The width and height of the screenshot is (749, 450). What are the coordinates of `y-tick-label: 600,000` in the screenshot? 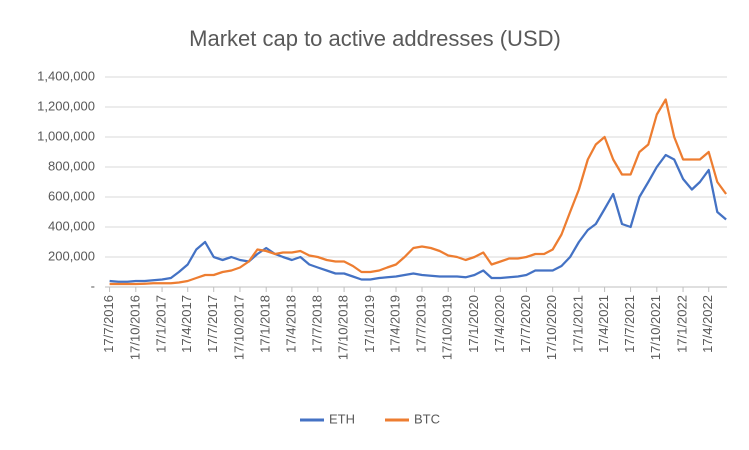 It's located at (71, 195).